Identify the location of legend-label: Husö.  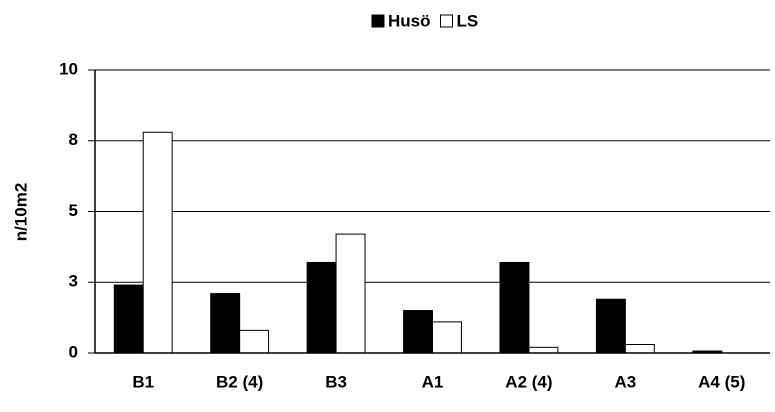
(409, 20).